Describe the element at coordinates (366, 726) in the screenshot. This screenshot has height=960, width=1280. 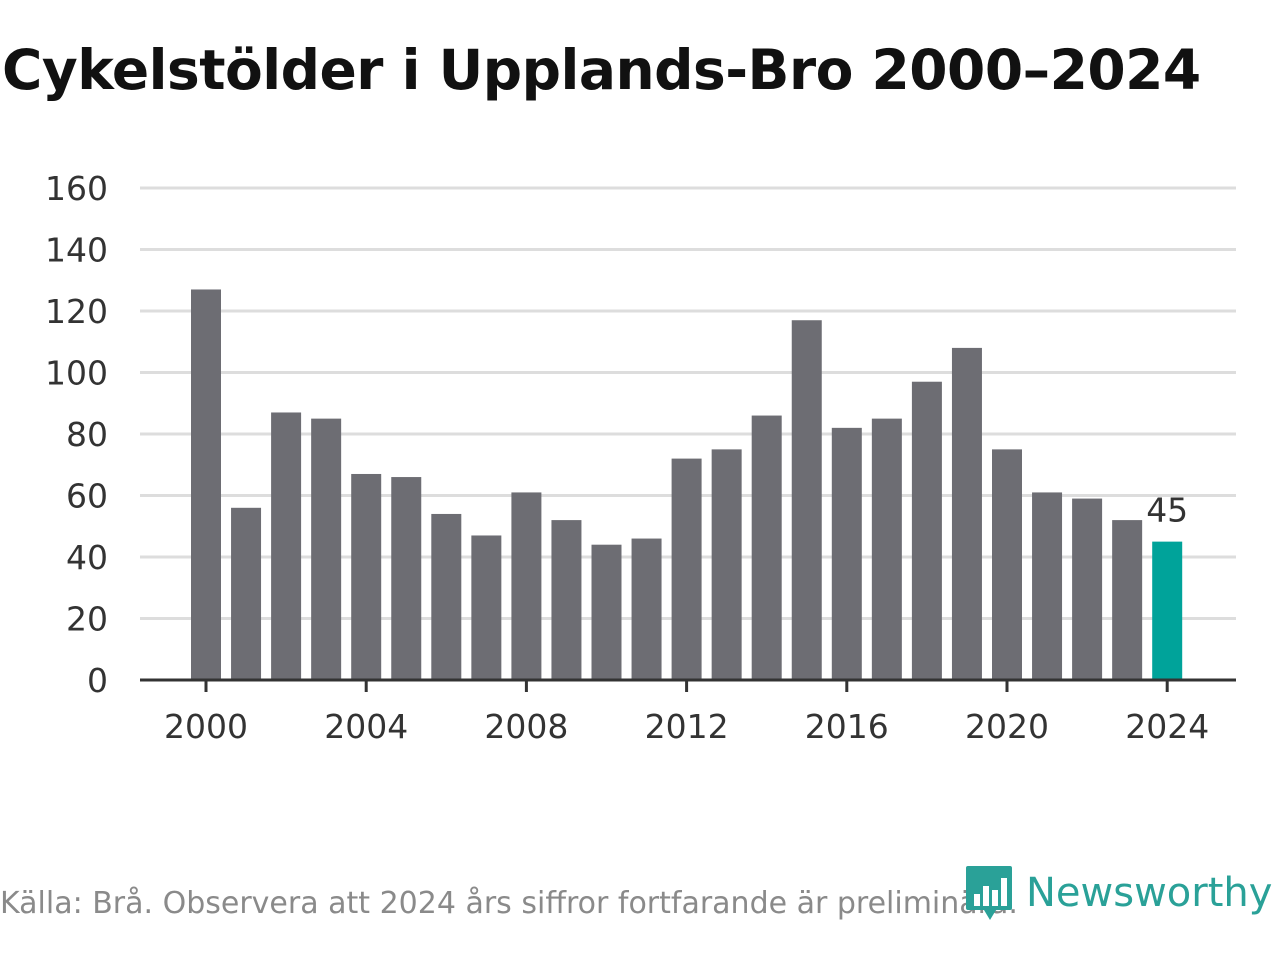
I see `x-tick-label: 2004` at that location.